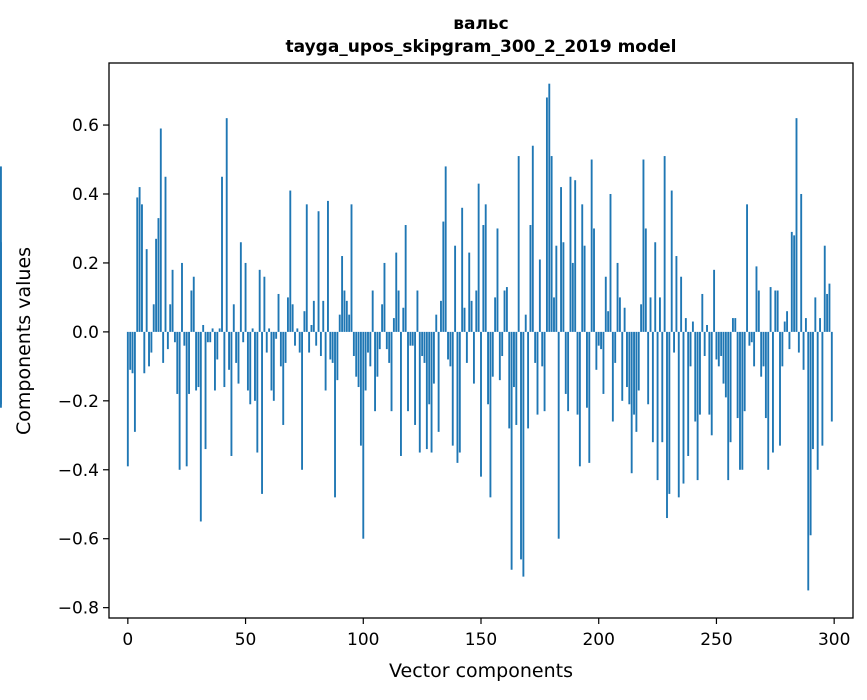  I want to click on x-tick-label: 150, so click(481, 640).